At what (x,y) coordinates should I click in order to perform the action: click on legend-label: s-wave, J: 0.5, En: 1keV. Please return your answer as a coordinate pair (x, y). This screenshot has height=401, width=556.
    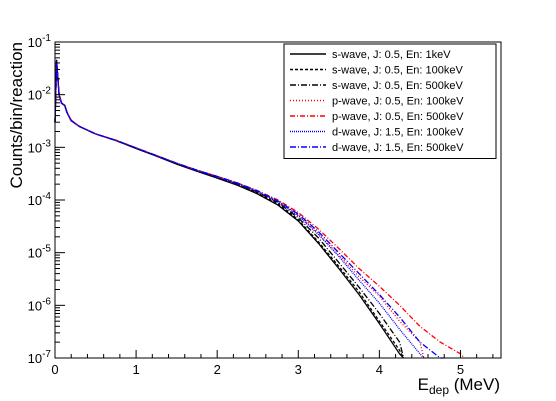
    Looking at the image, I should click on (391, 55).